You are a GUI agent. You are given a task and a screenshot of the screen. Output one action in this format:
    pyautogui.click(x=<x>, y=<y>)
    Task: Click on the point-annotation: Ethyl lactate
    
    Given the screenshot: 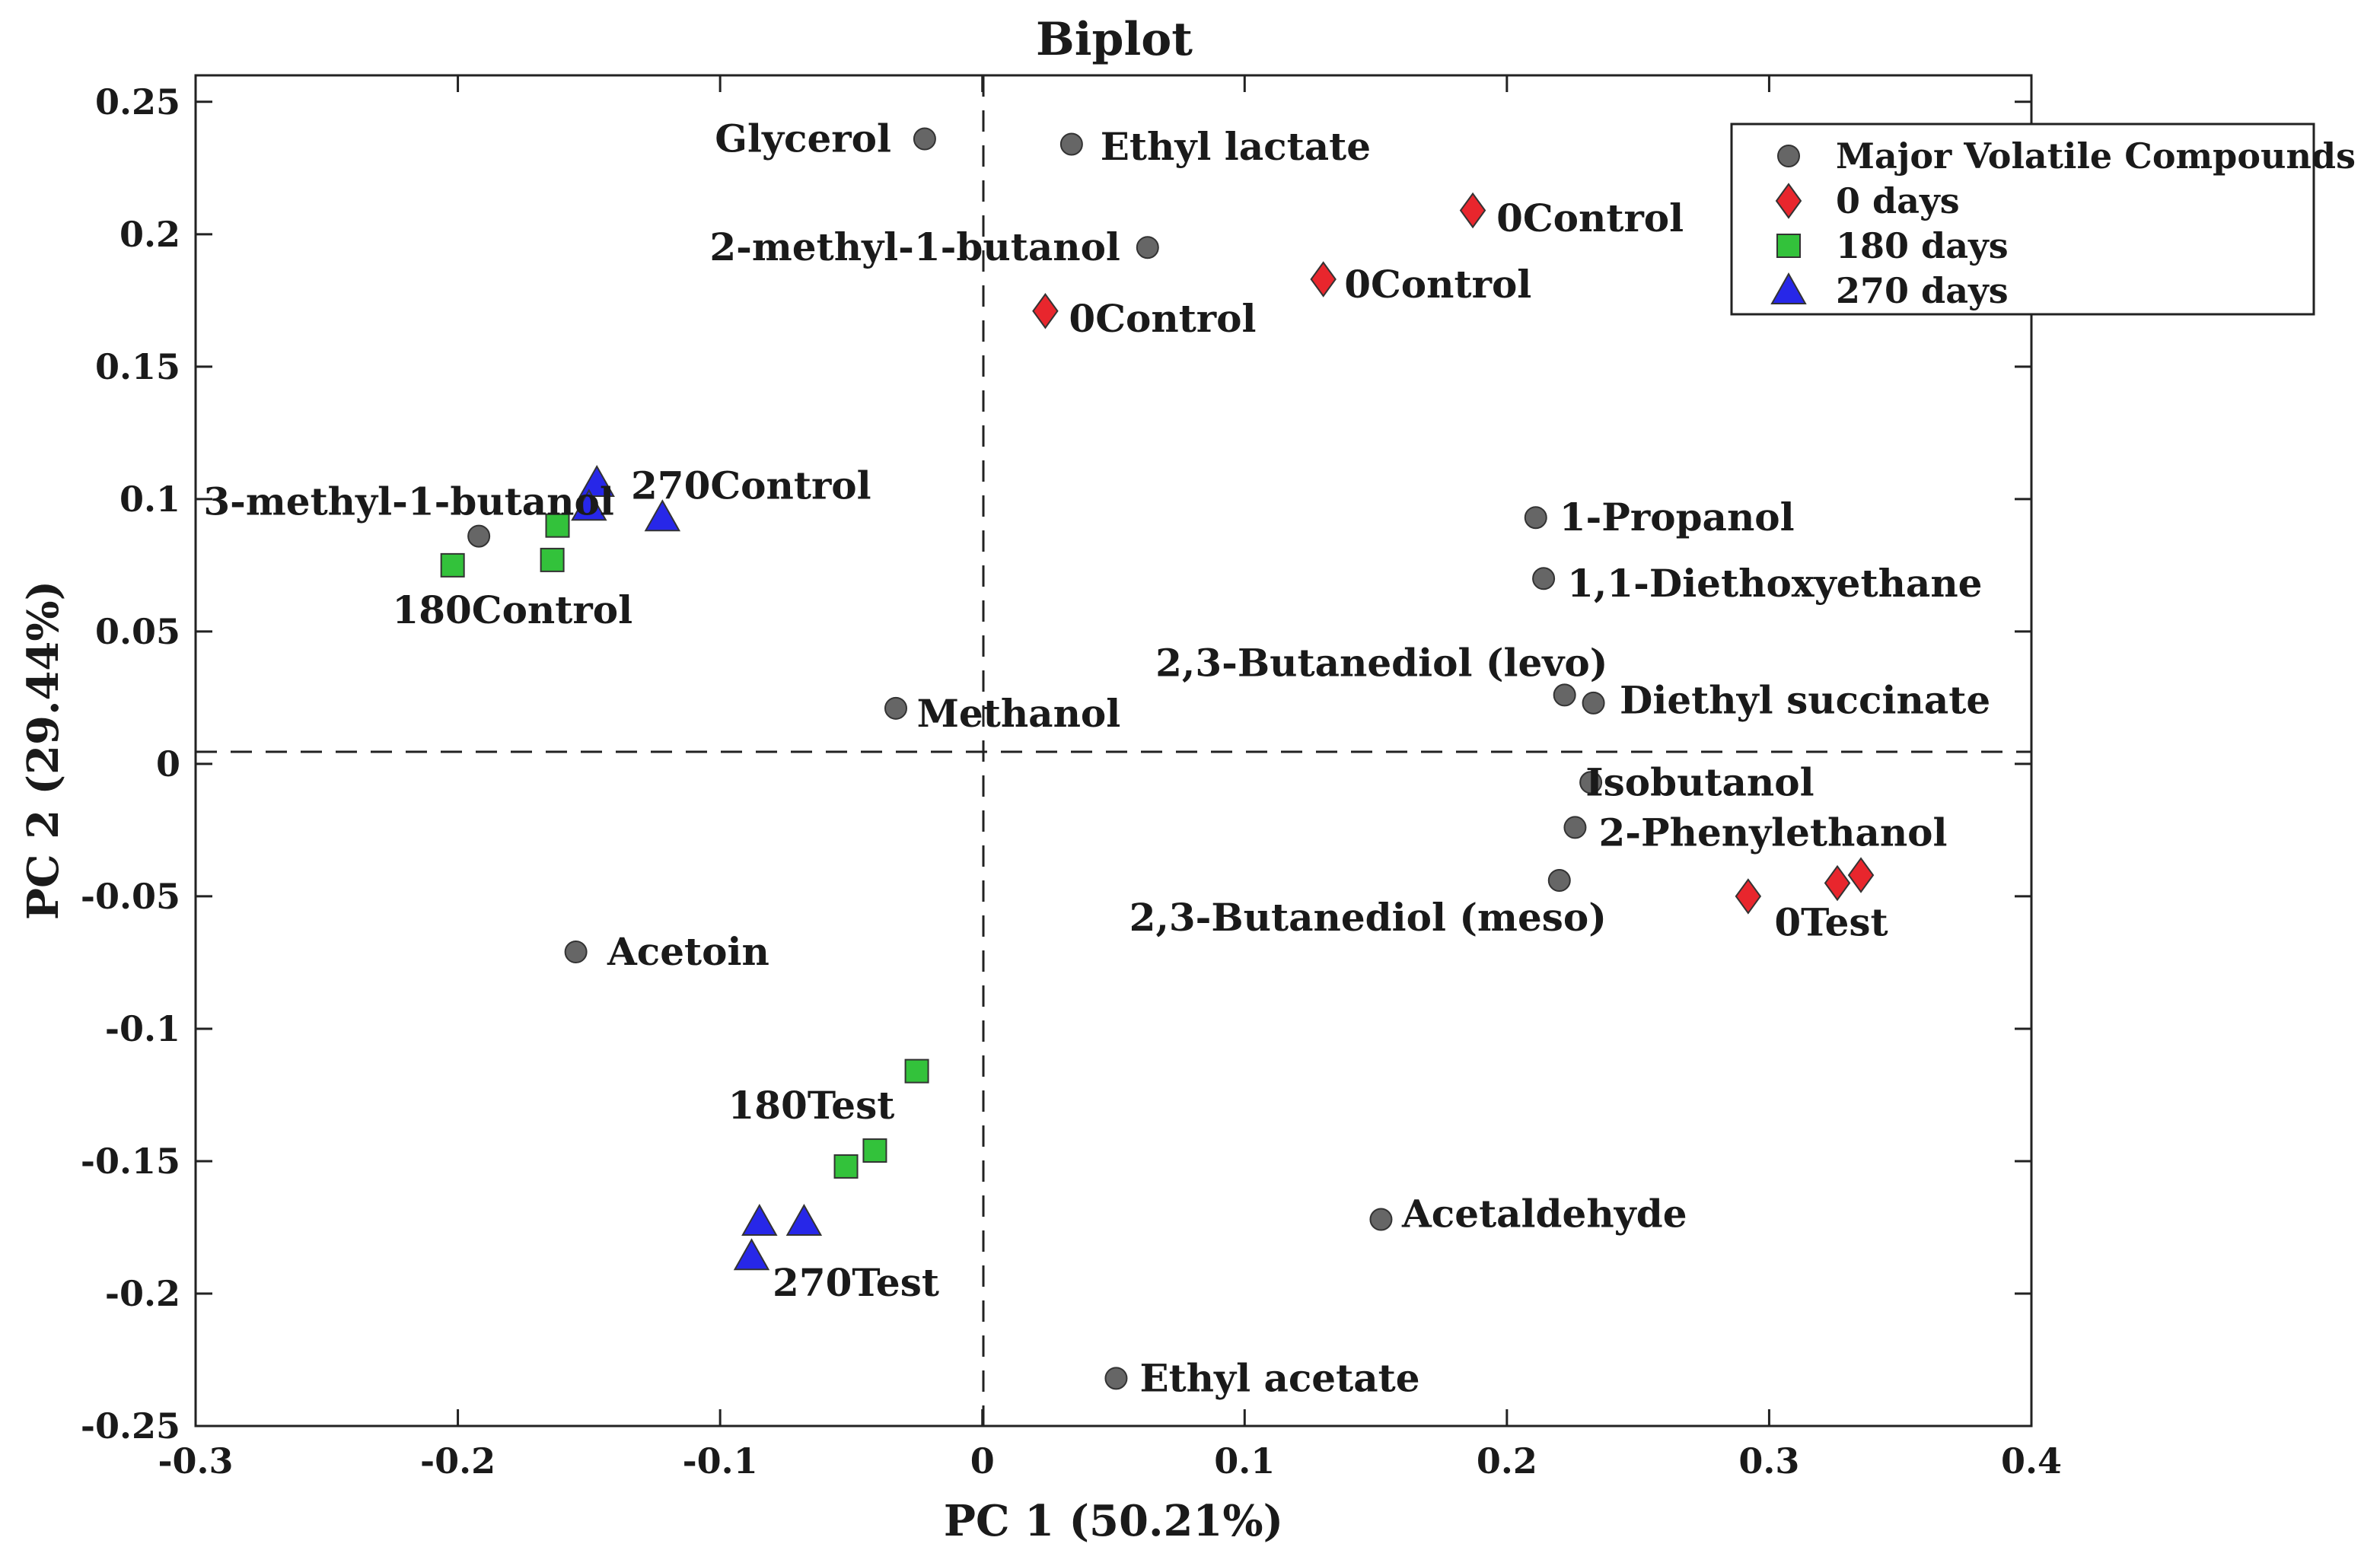 What is the action you would take?
    pyautogui.click(x=1236, y=146)
    